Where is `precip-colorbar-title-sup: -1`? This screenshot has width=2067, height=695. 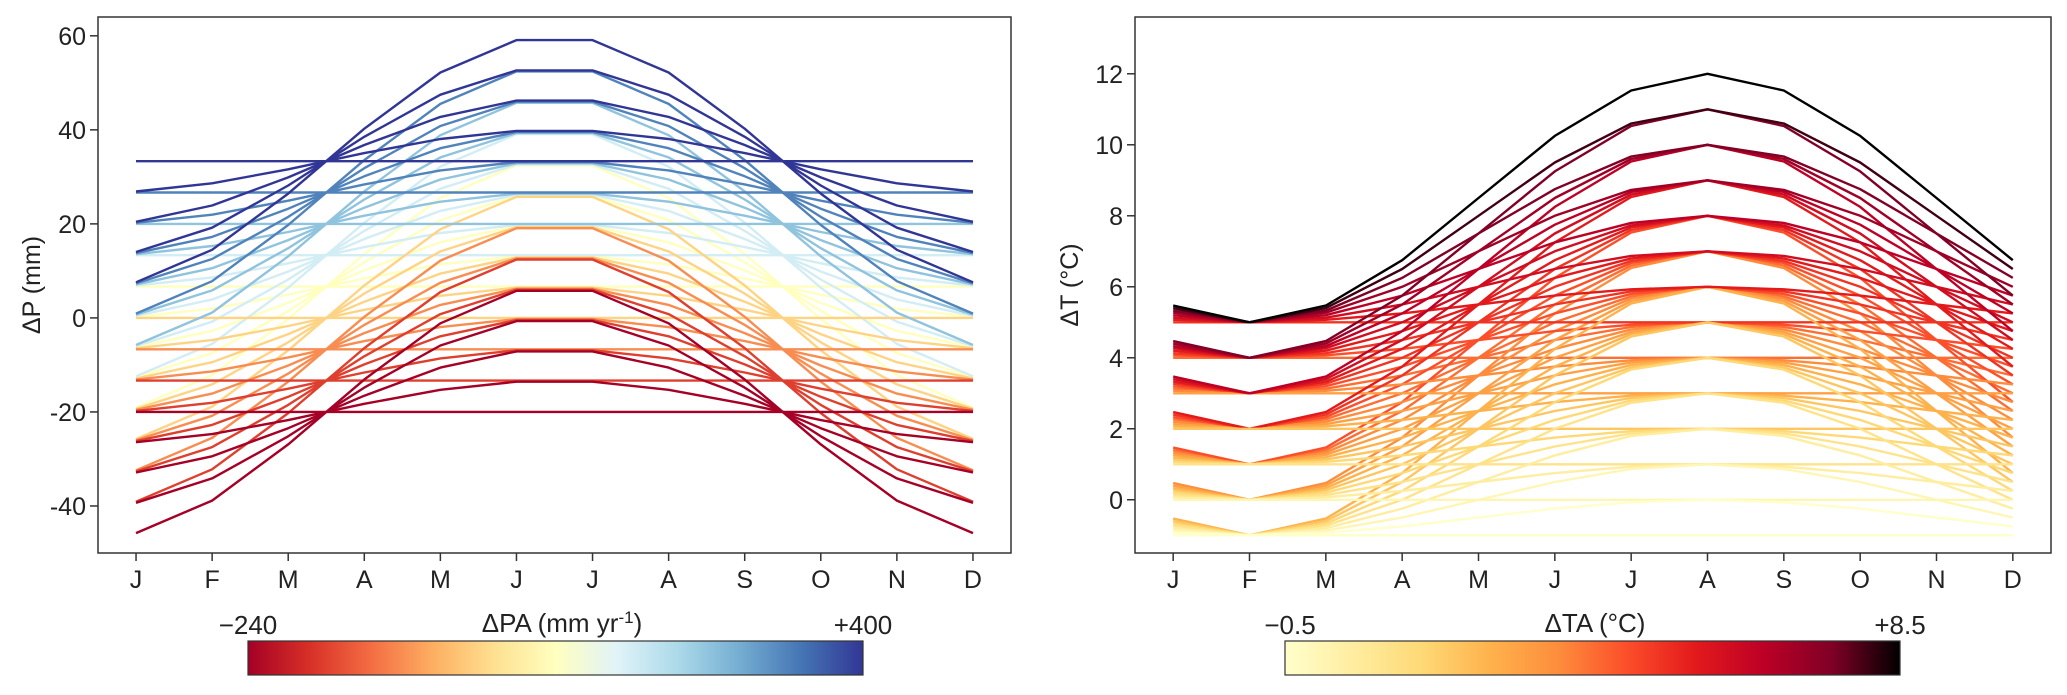
precip-colorbar-title-sup: -1 is located at coordinates (625, 617).